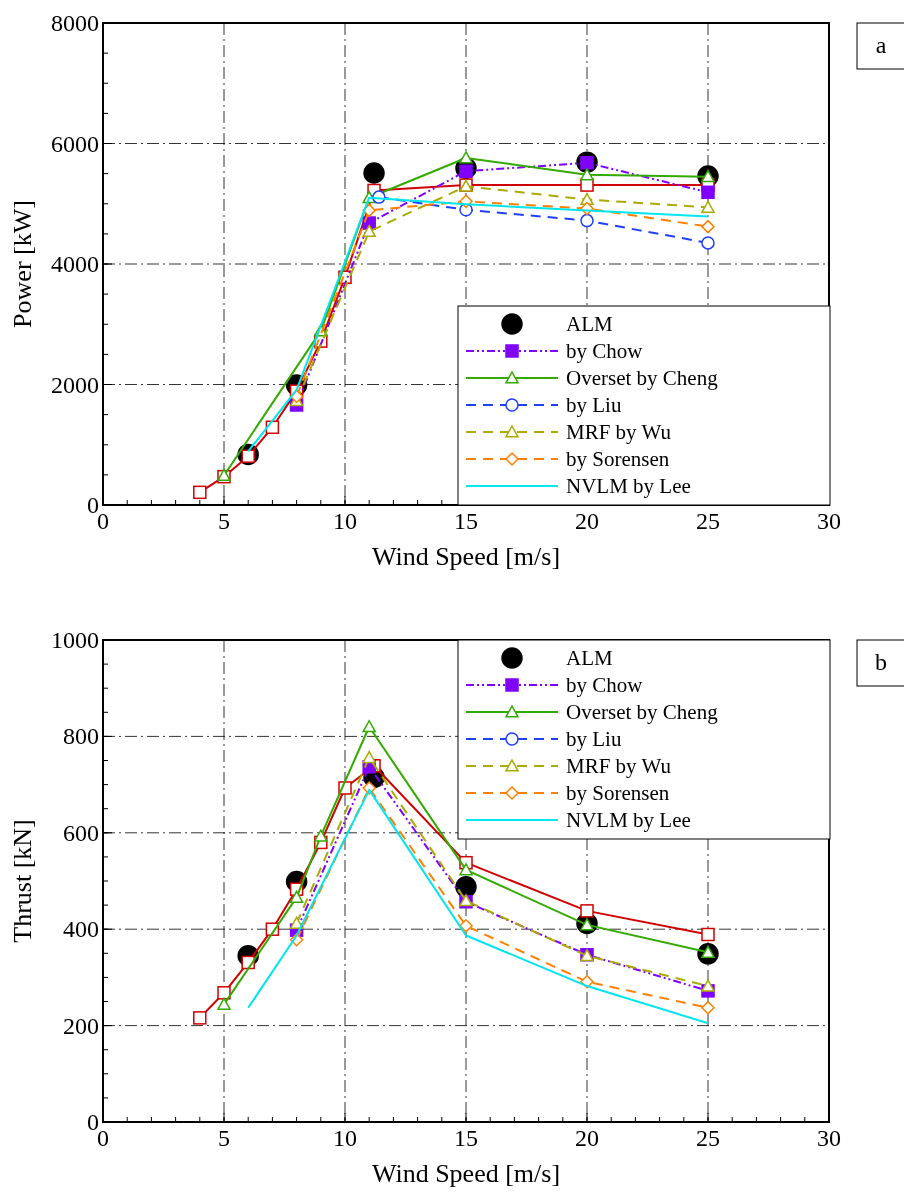 Image resolution: width=904 pixels, height=1192 pixels. I want to click on y-tick-label: 800, so click(81, 736).